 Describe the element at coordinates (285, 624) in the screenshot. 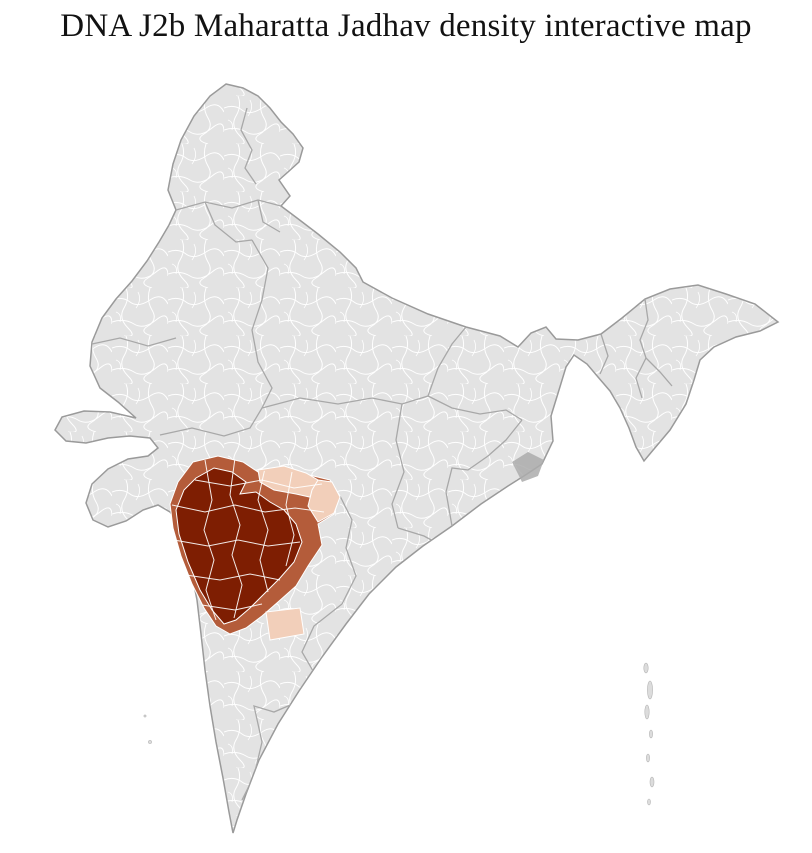

I see `isolated-low-density-district` at that location.